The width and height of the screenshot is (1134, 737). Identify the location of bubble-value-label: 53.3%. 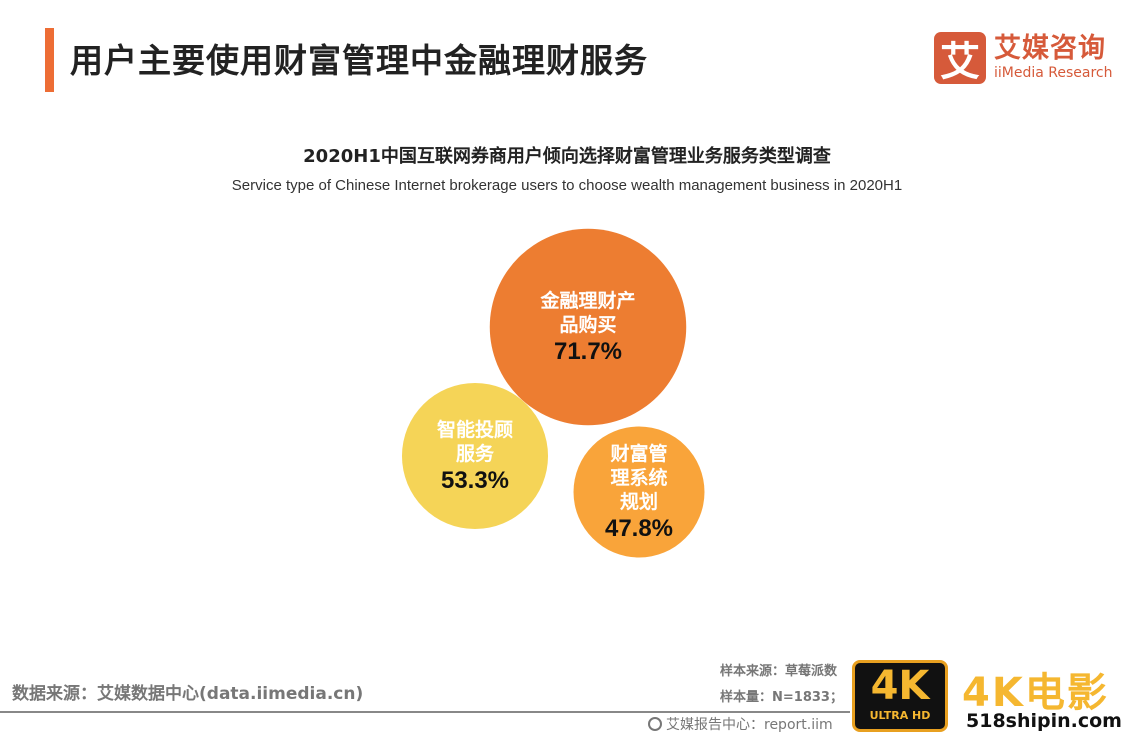
(475, 480).